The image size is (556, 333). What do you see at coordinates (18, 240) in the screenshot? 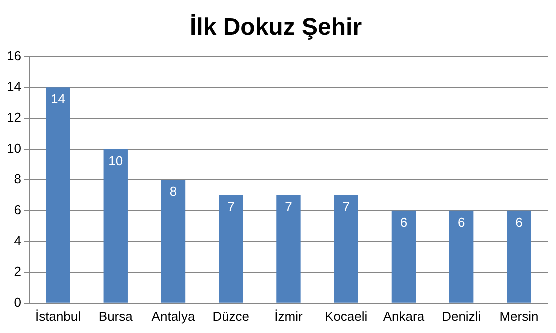
I see `y-tick-label: 4` at bounding box center [18, 240].